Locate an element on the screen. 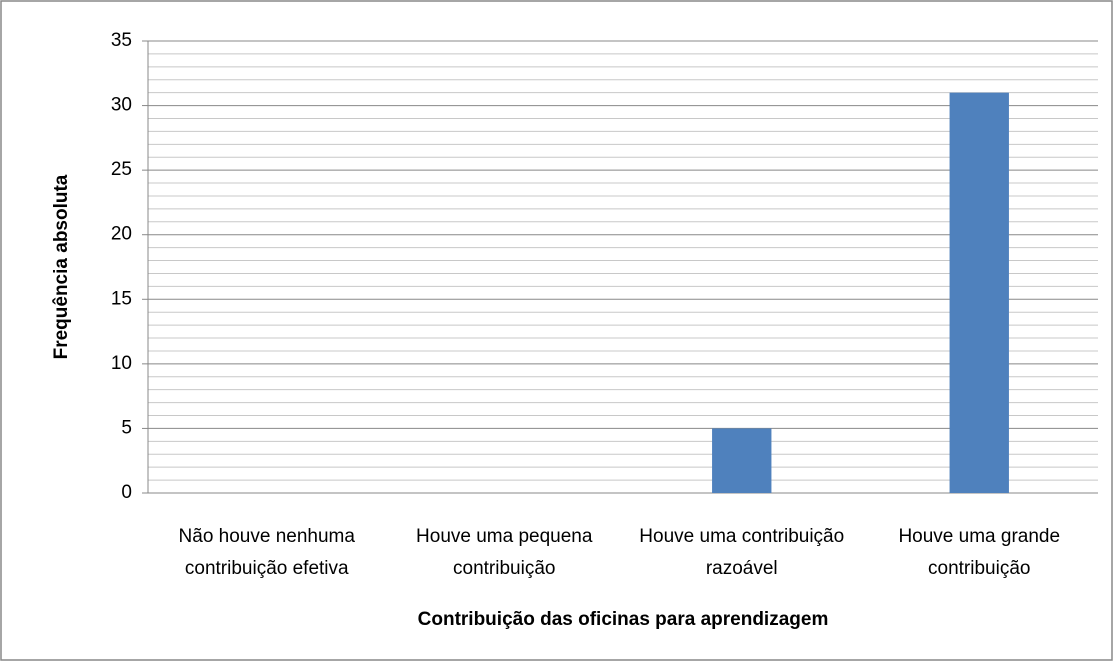  x-tick-label: Não houve nenhuma contribuição efetiva is located at coordinates (266, 552).